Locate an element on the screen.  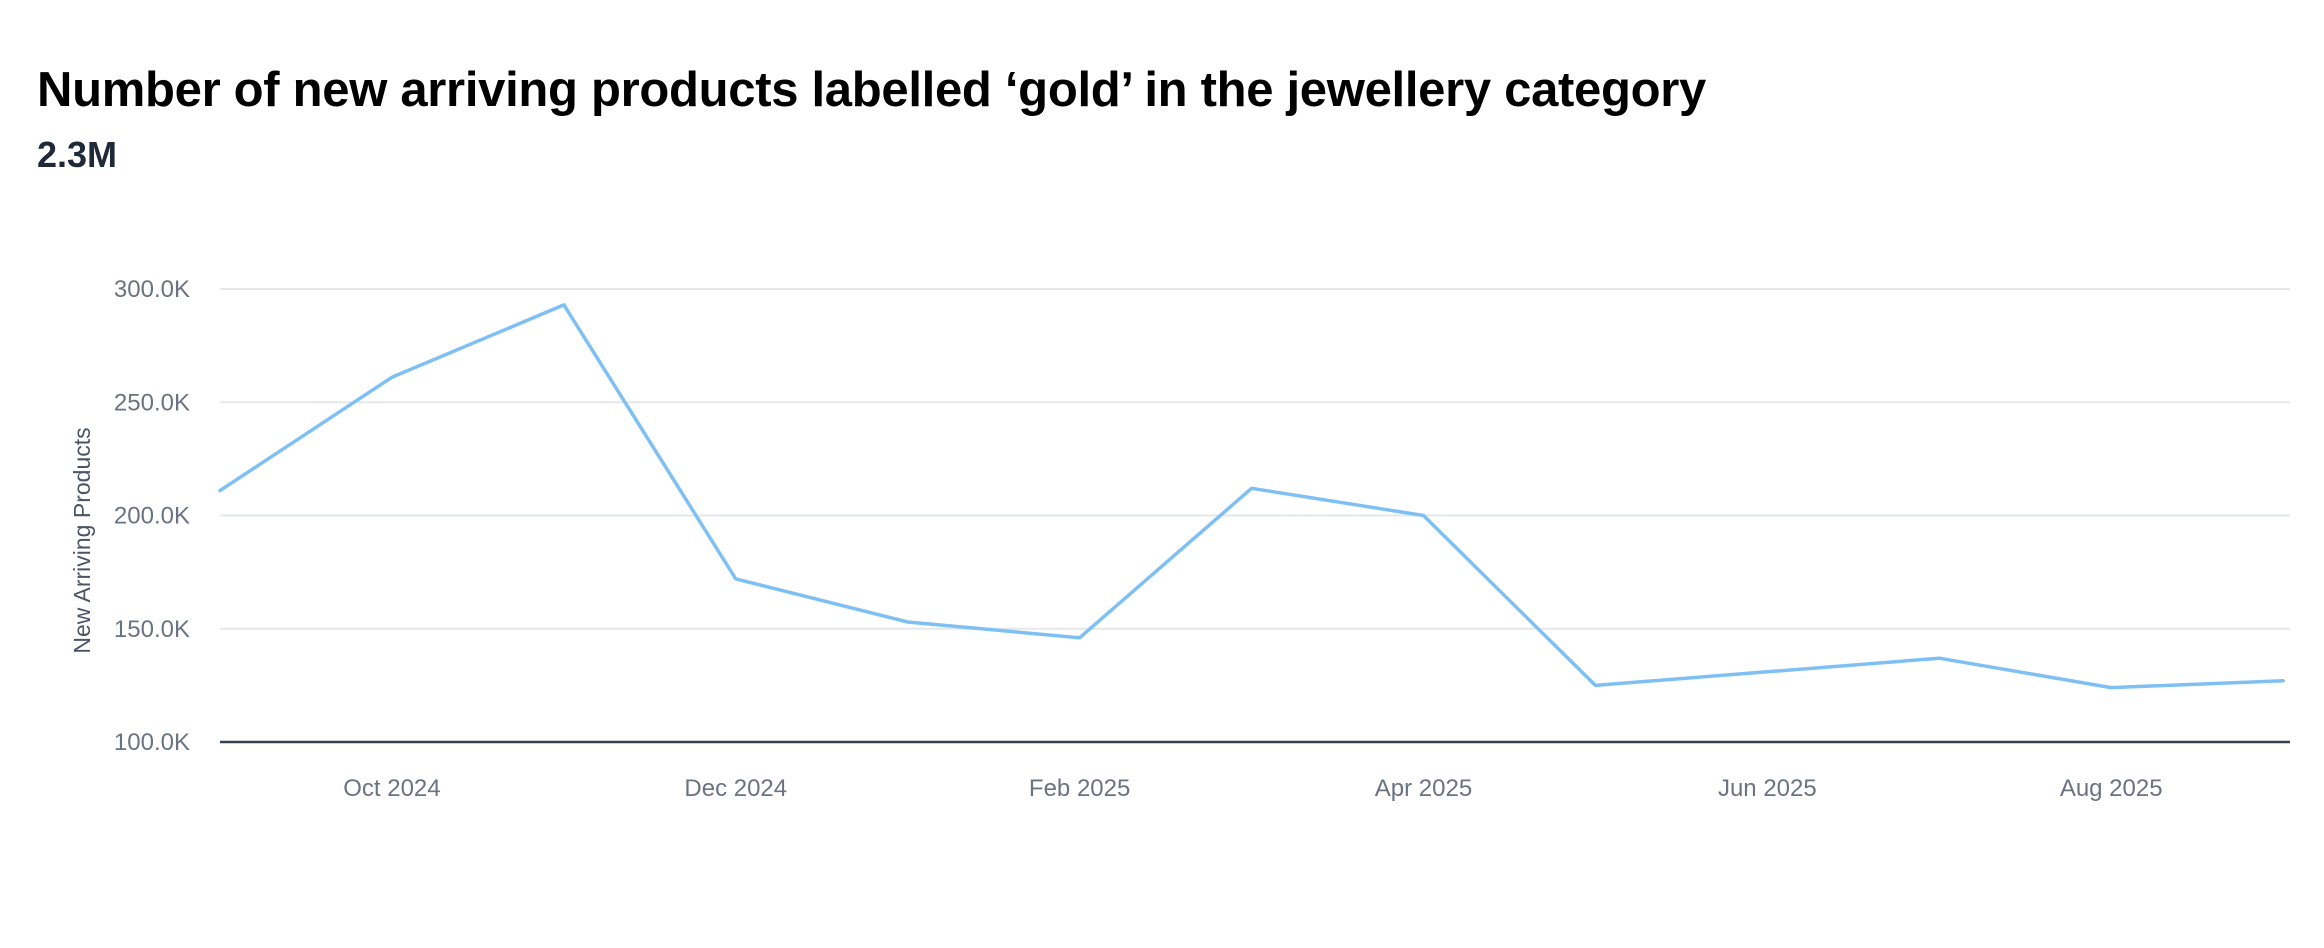
x-tick-label: Oct 2024 is located at coordinates (391, 788).